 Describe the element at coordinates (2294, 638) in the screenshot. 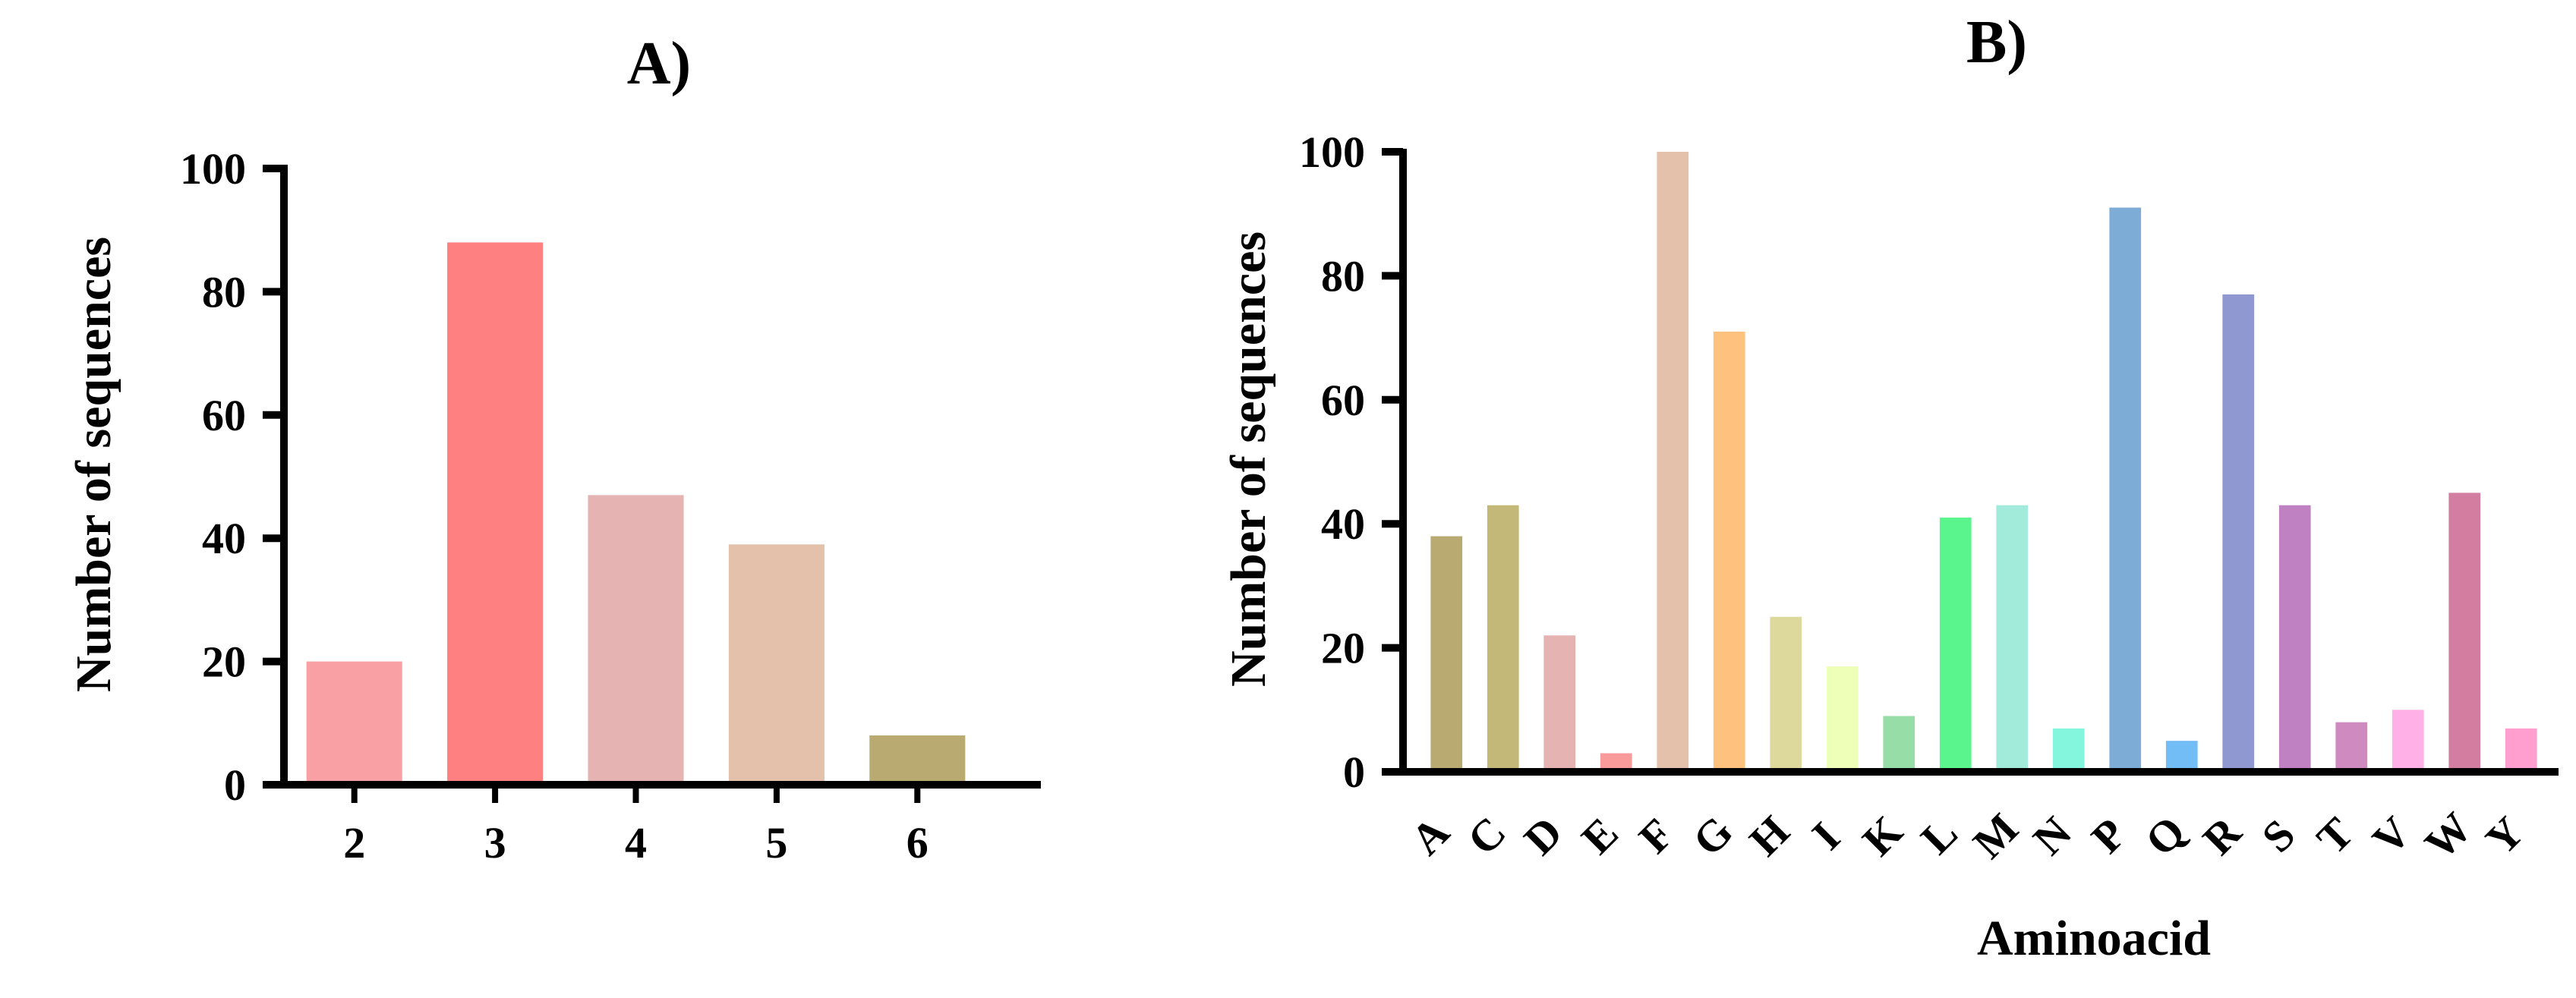

I see `panel-b-bar-S` at that location.